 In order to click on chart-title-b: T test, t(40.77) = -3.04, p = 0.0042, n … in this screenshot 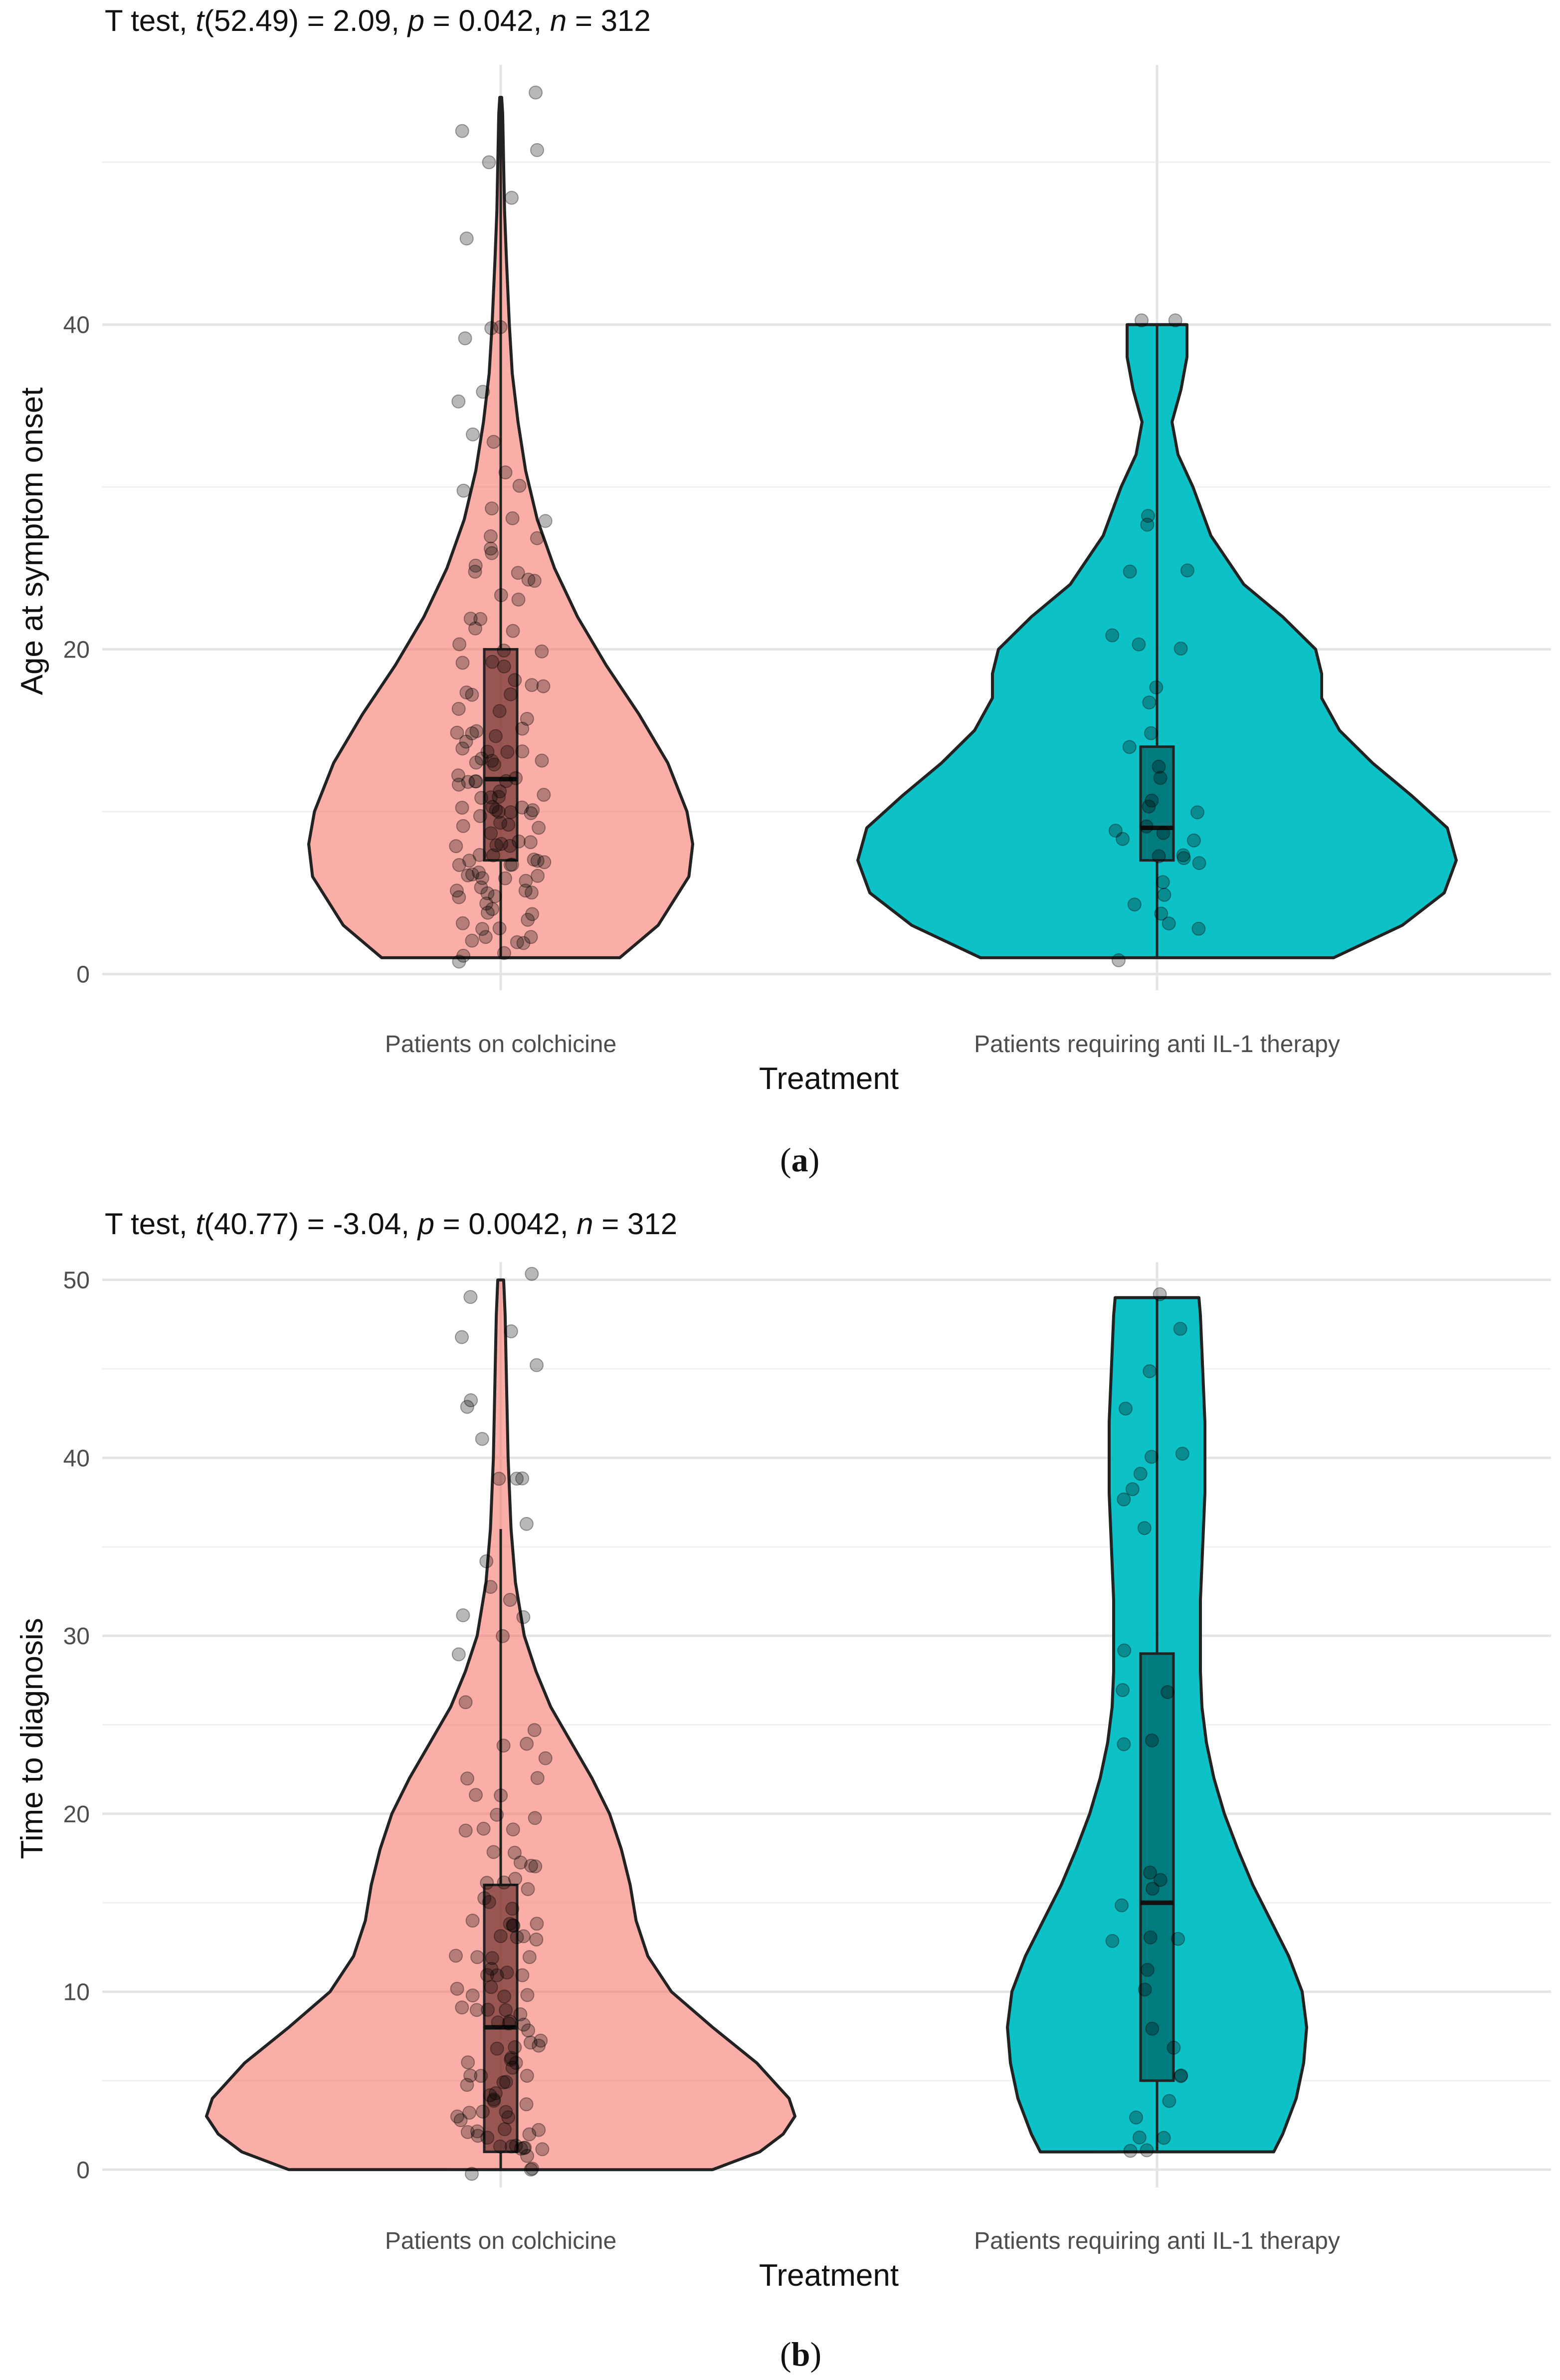, I will do `click(391, 1224)`.